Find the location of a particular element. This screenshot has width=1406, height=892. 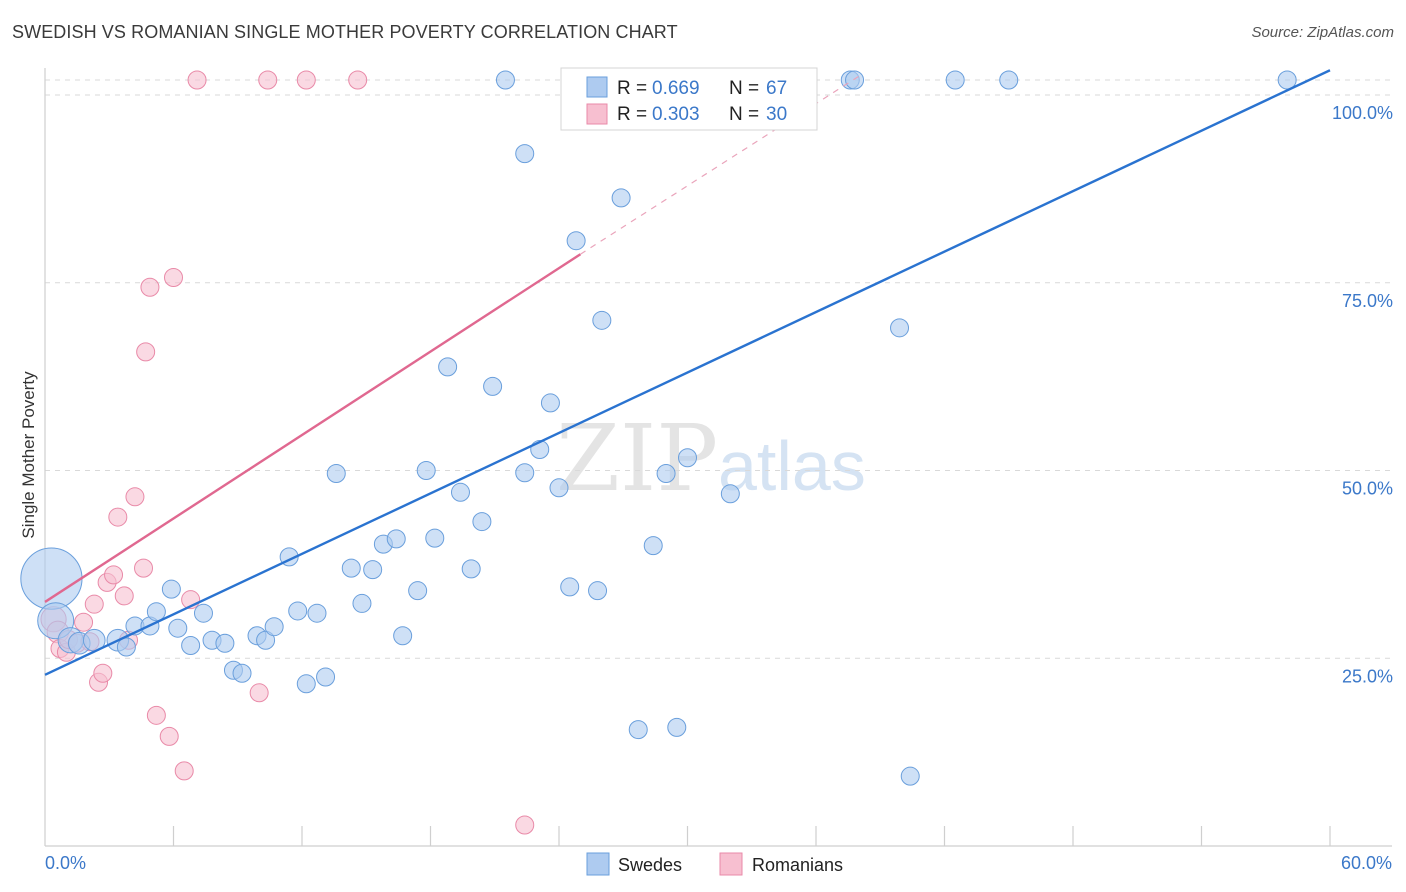

correlation-legend: R = 0.669 N = 67 R = 0.303 N = 30 is located at coordinates (689, 99).